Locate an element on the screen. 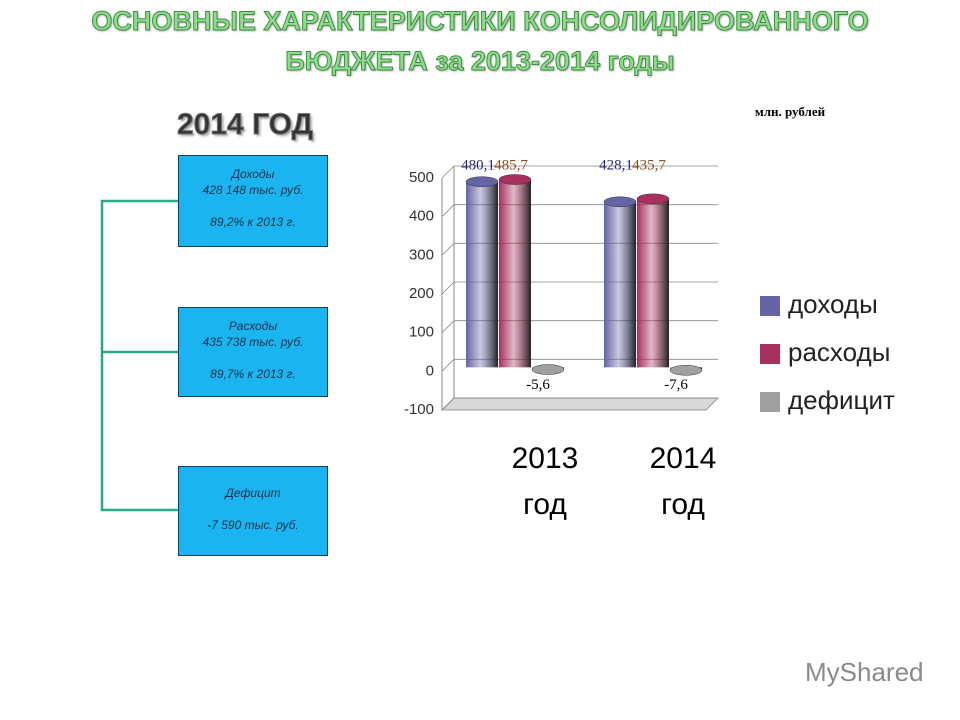 The width and height of the screenshot is (960, 720). box-change: 89,2% к 2013 г. is located at coordinates (253, 222).